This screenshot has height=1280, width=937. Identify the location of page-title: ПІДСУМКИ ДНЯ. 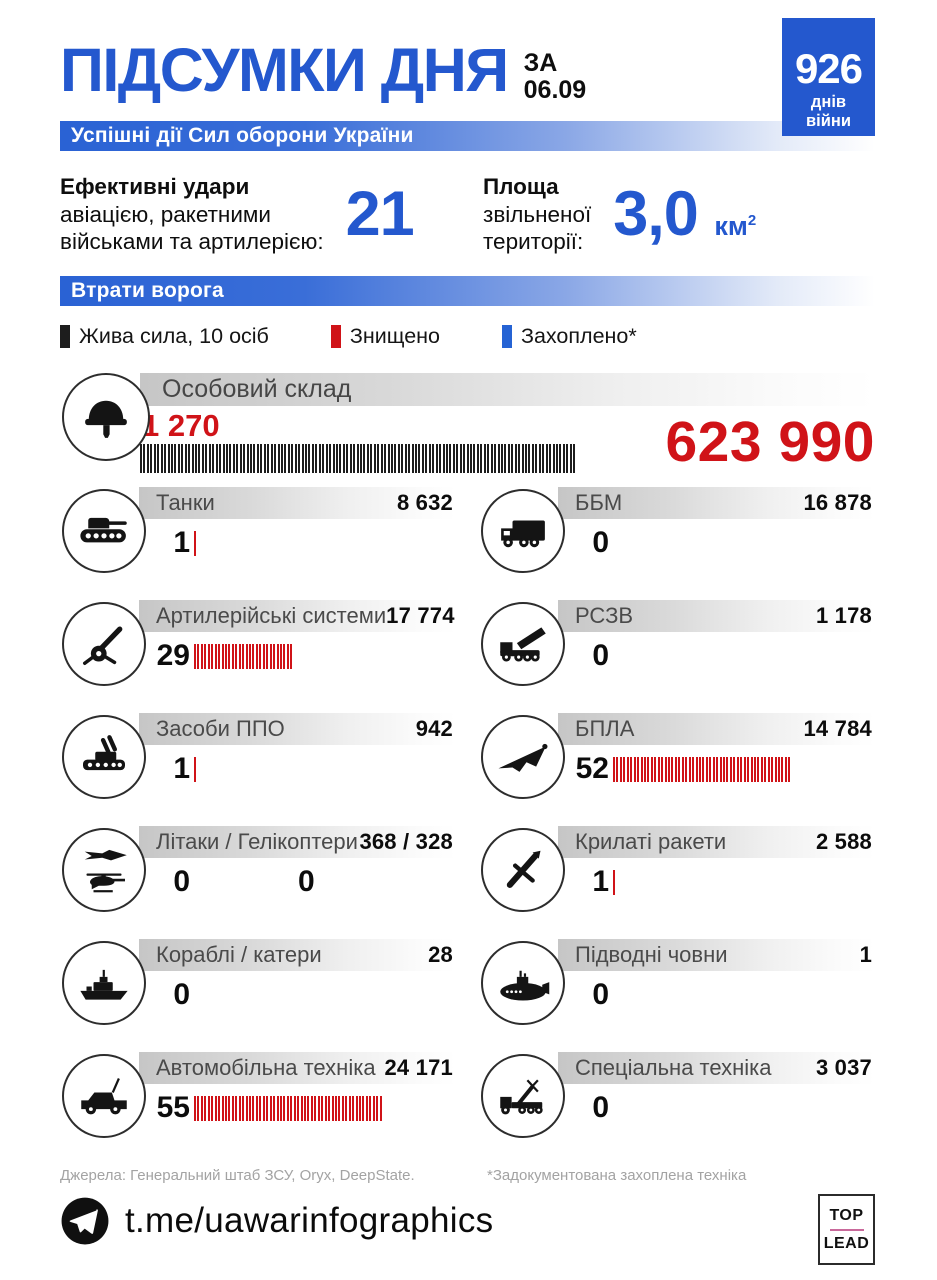
(284, 70).